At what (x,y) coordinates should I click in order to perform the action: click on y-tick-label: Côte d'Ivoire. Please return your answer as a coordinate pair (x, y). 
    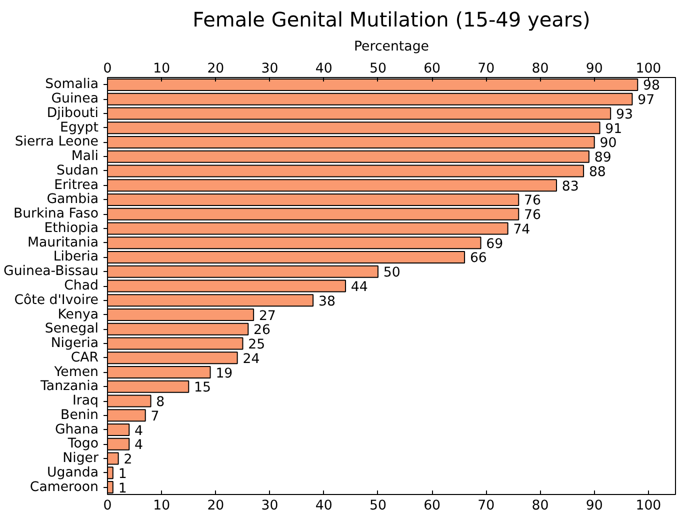
    Looking at the image, I should click on (56, 300).